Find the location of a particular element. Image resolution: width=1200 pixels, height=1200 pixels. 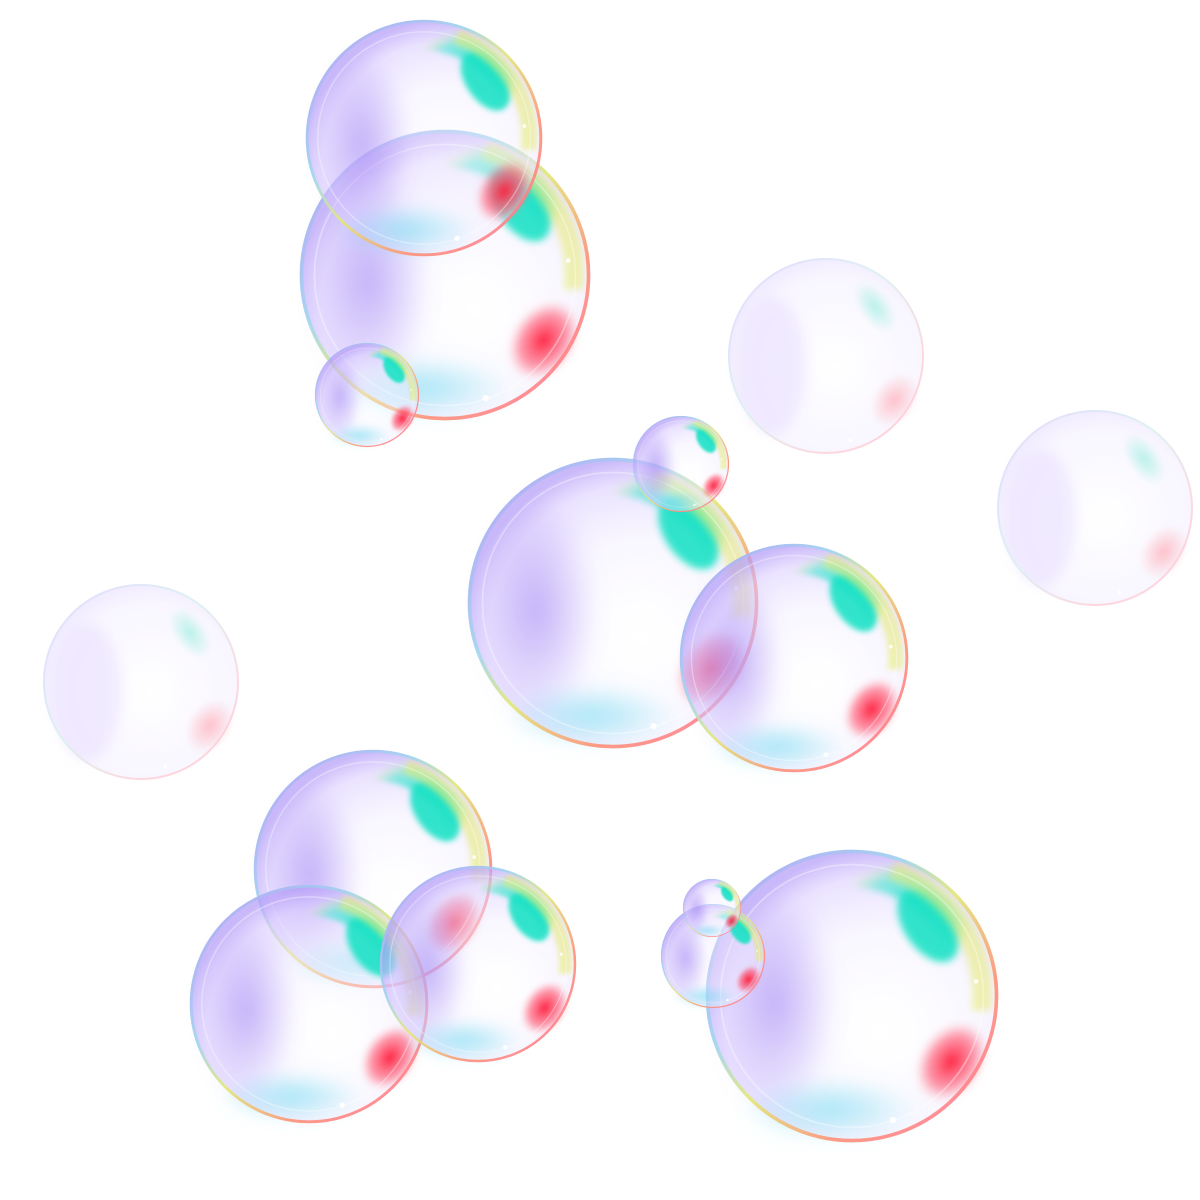

bubble-medium-center-right is located at coordinates (796, 658).